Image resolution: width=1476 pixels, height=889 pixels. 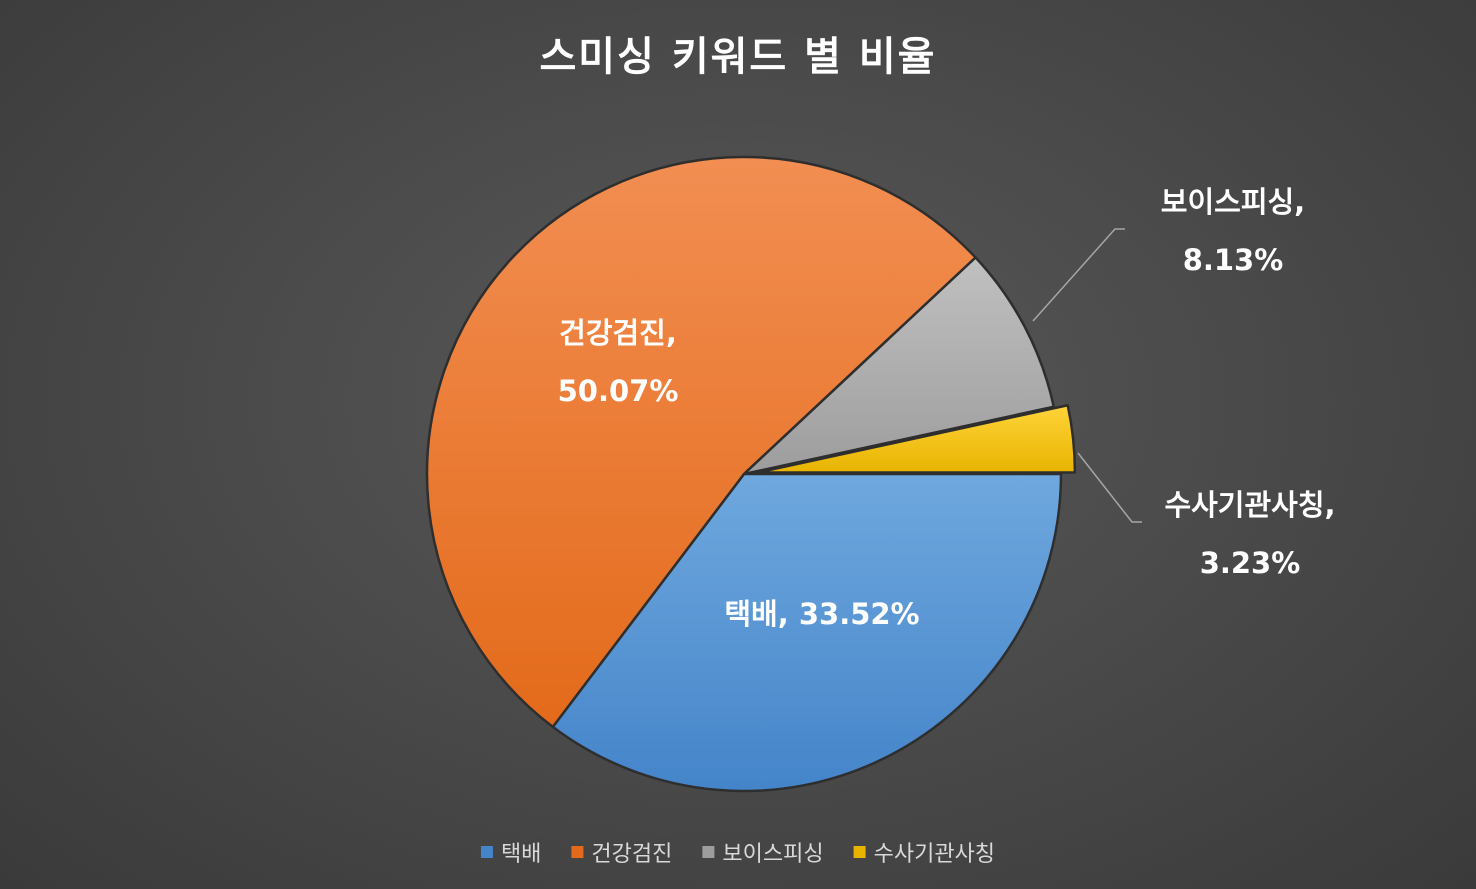 What do you see at coordinates (738, 57) in the screenshot?
I see `chart-title: 스미싱 키워드 별 비율` at bounding box center [738, 57].